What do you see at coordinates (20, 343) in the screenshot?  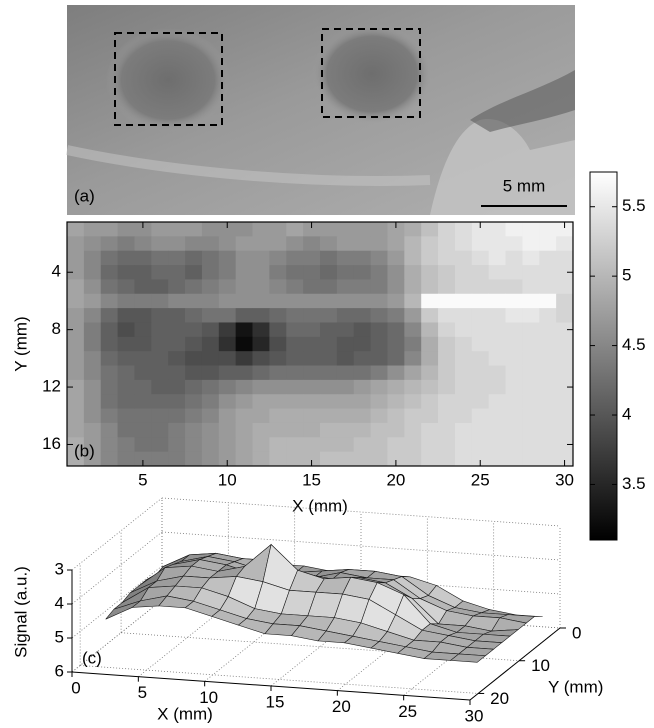 I see `y-axis-label: Y (mm)` at bounding box center [20, 343].